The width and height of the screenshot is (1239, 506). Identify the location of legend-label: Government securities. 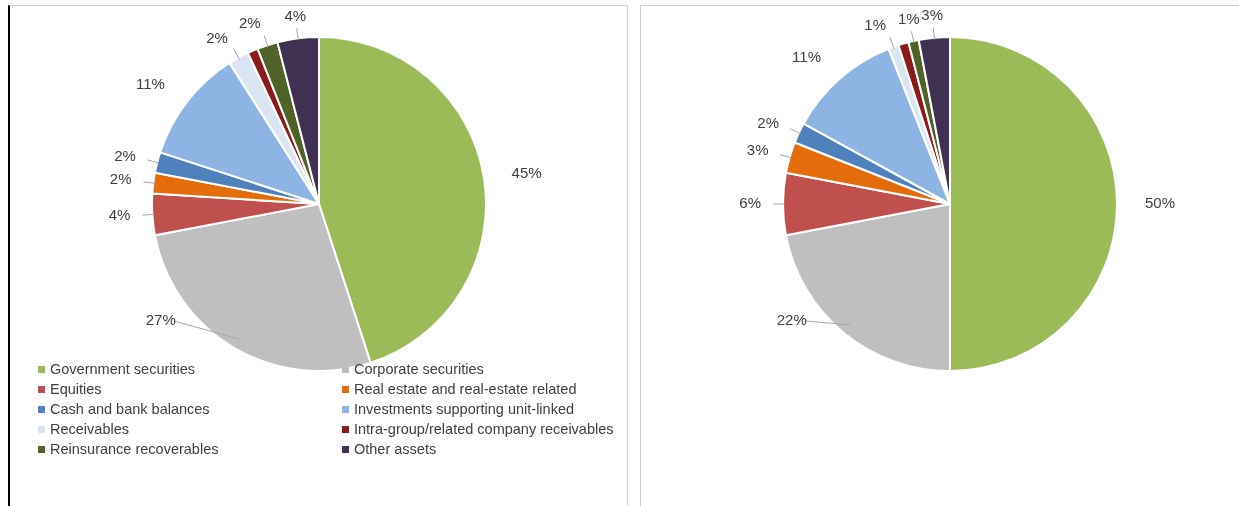
(123, 369).